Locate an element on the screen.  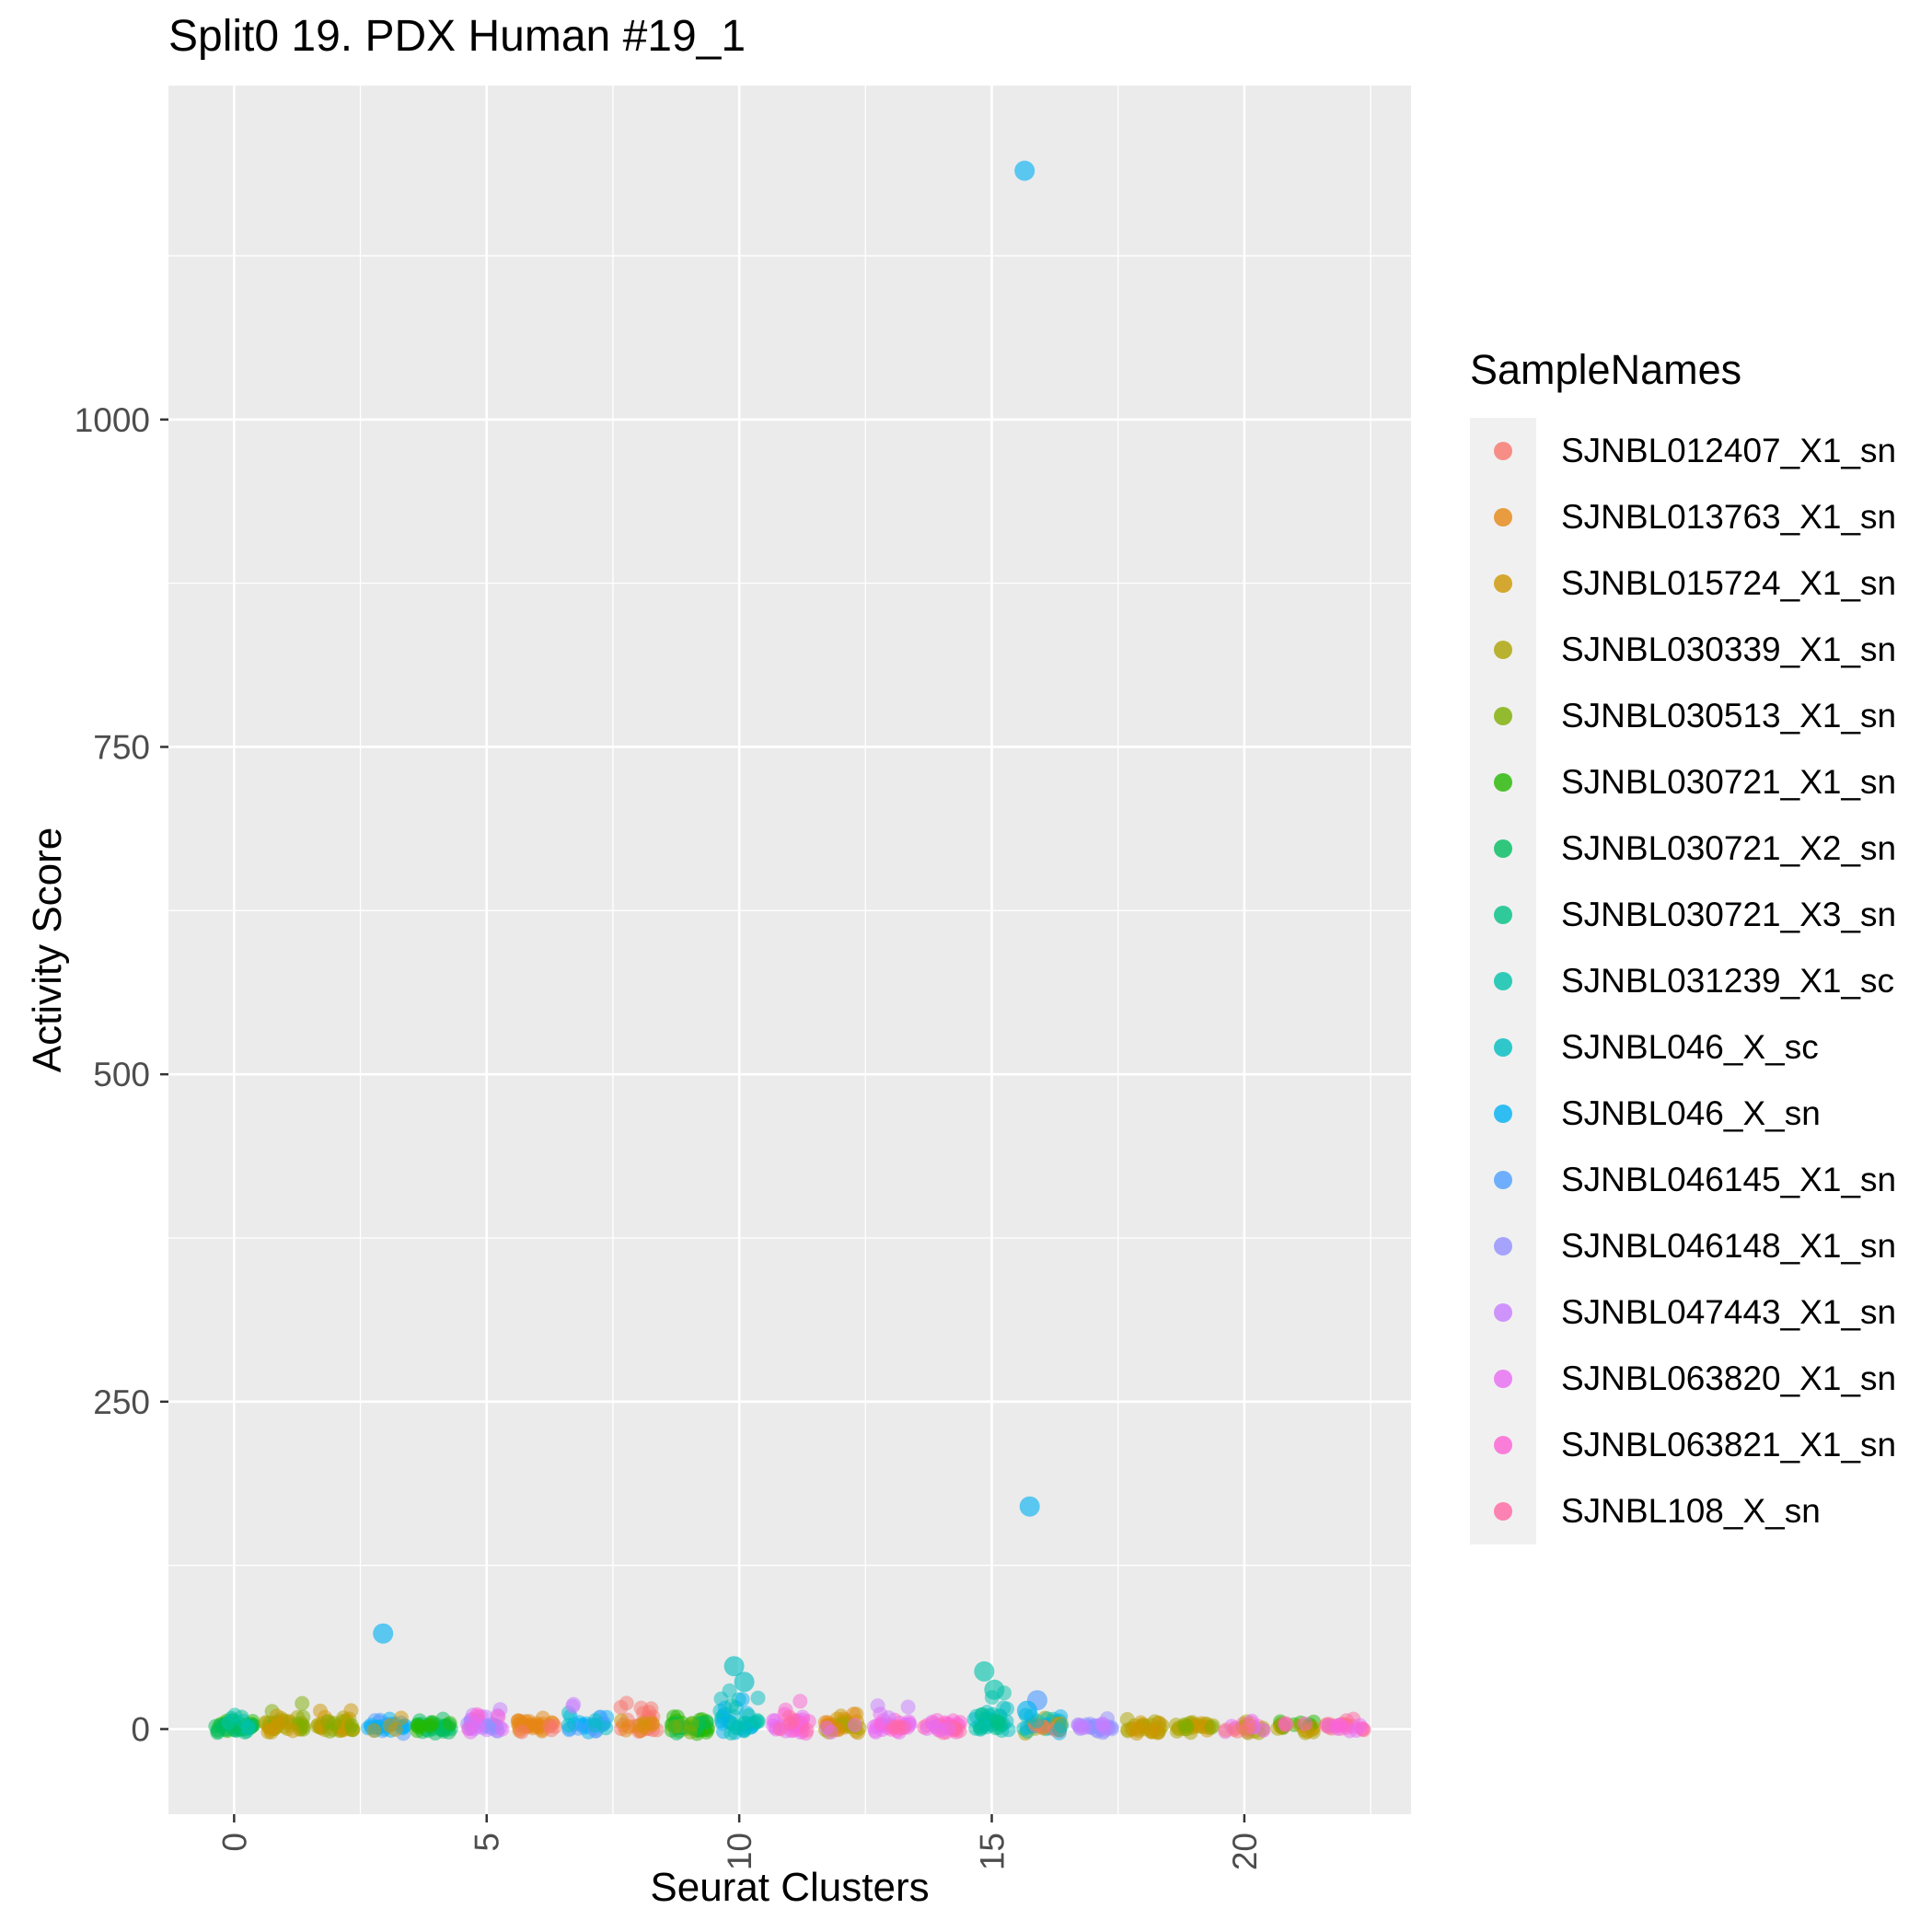
legend-item: SJNBL030513_X1_sn is located at coordinates (1683, 716).